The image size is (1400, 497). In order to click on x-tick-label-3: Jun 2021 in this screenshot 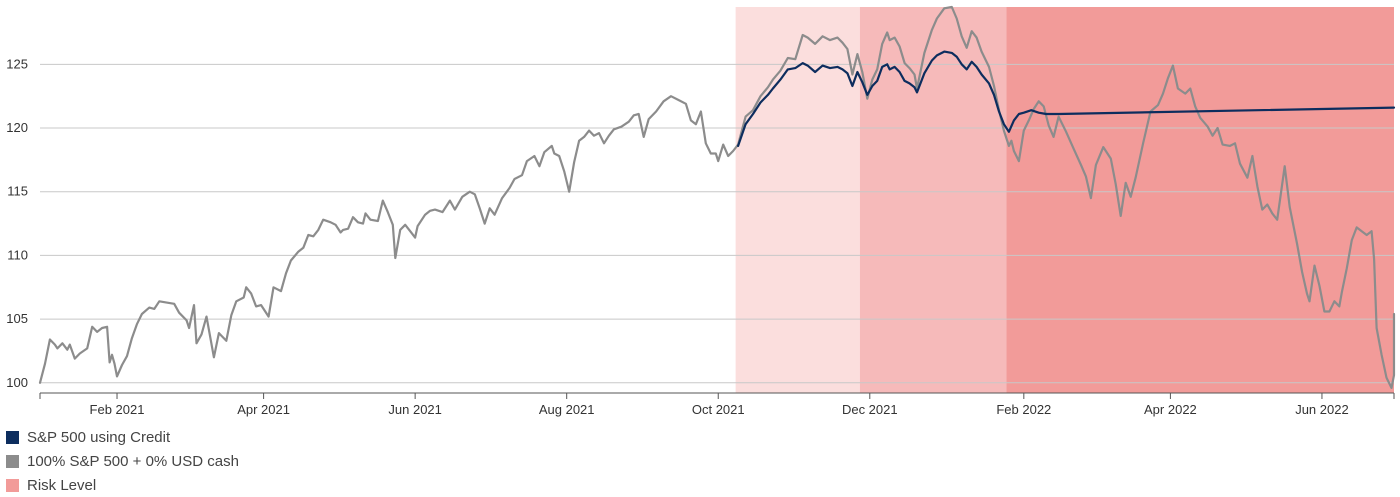, I will do `click(415, 409)`.